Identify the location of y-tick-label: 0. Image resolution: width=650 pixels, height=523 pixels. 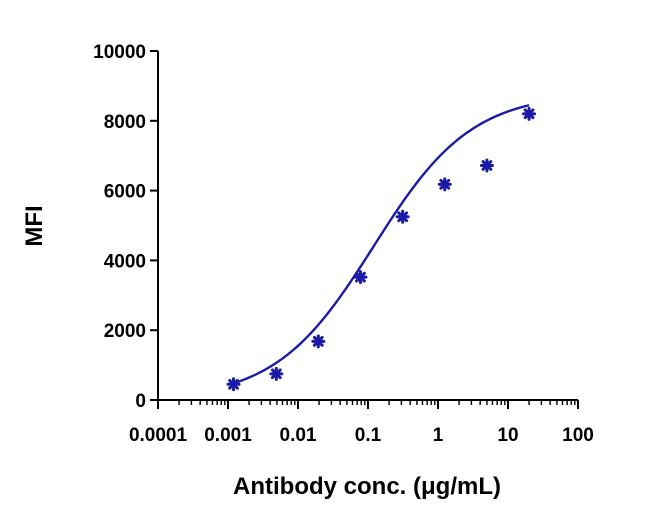
(140, 401).